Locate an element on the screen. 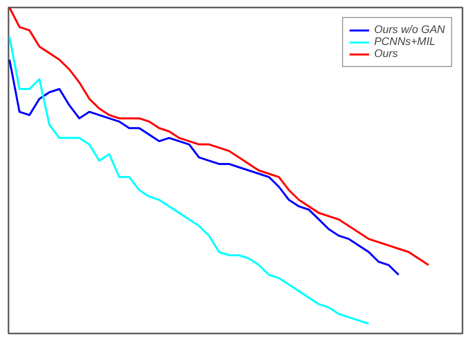 Image resolution: width=468 pixels, height=339 pixels. legend-label: Ours w/o GAN is located at coordinates (409, 30).